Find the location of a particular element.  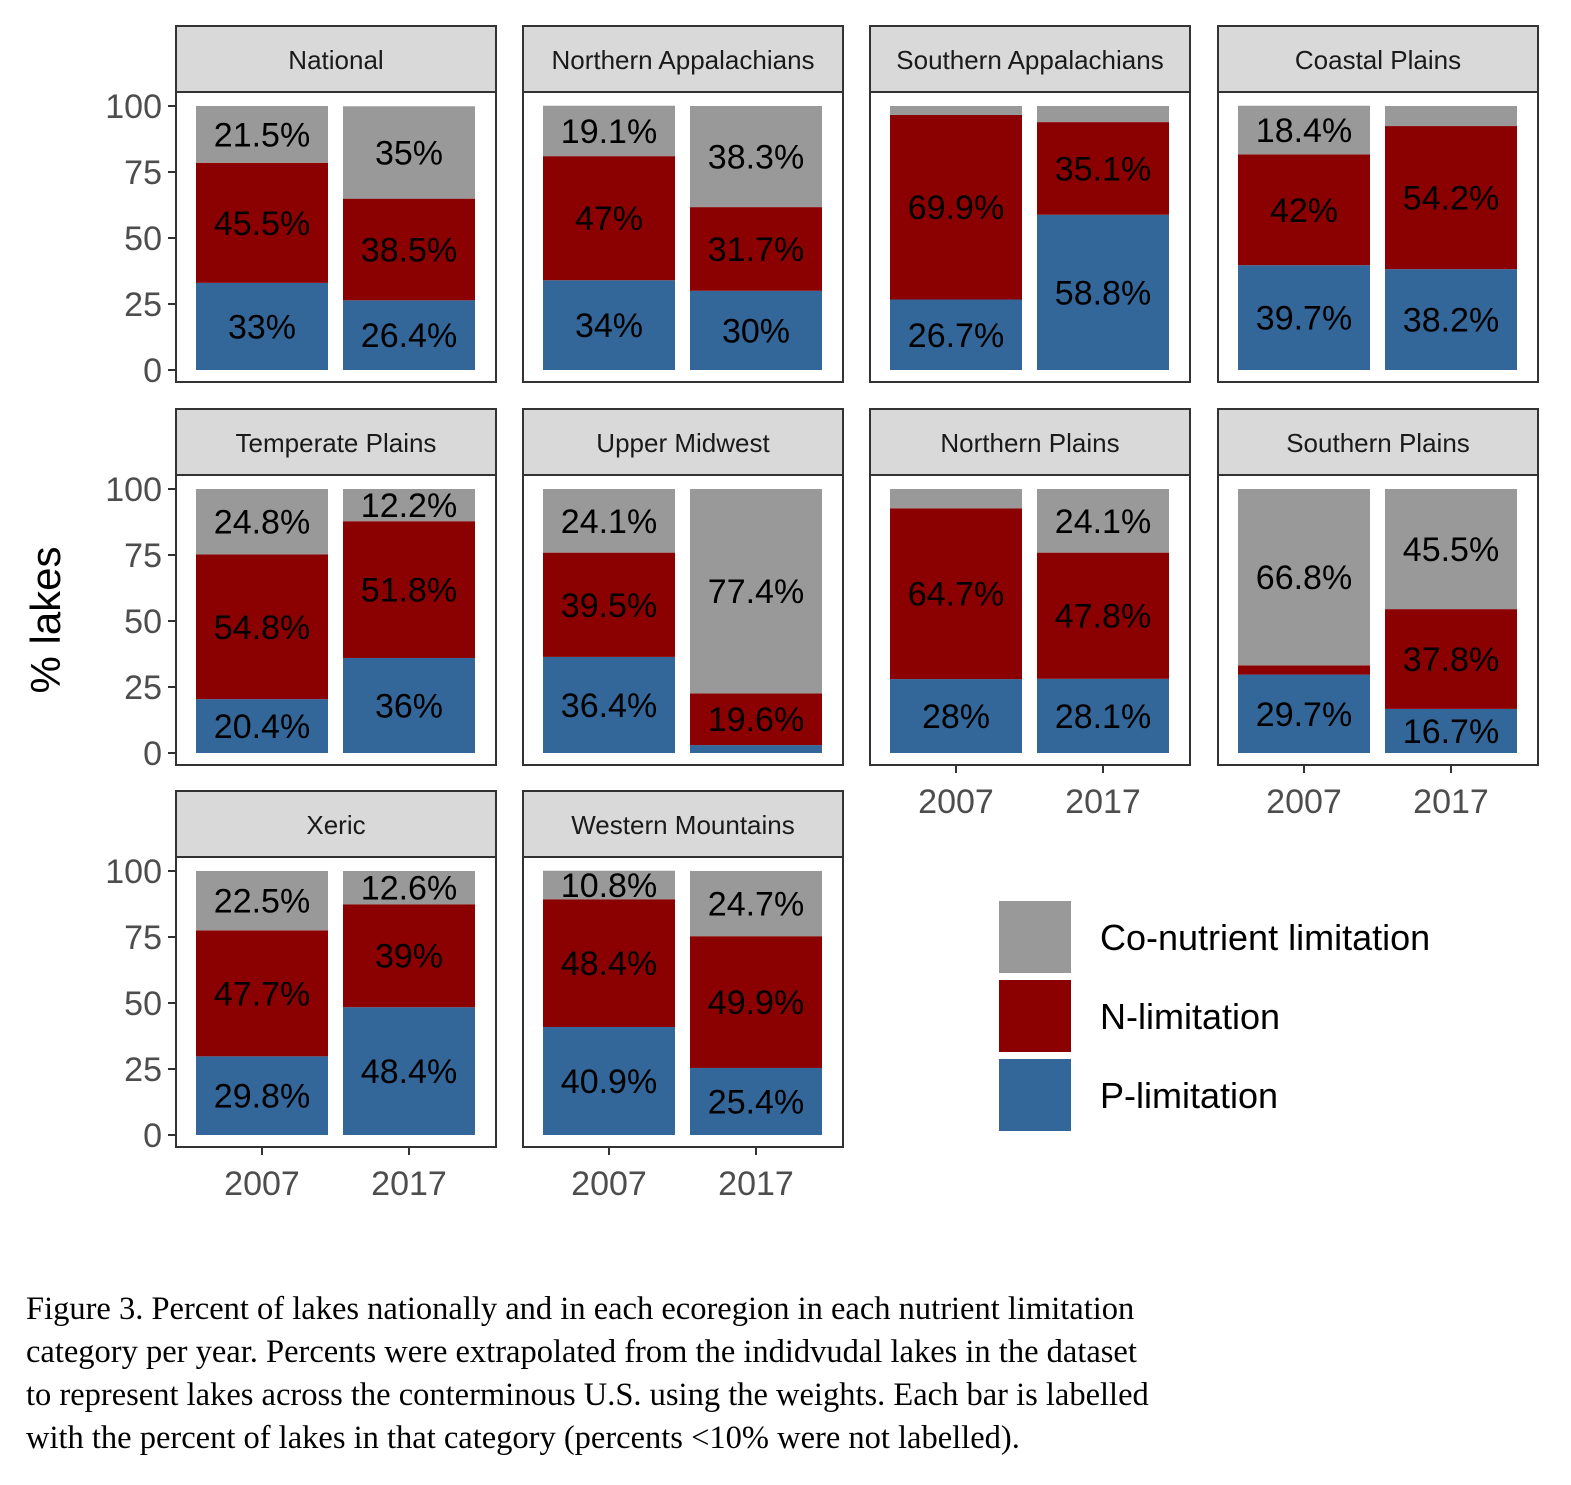

data-label: 69.9% is located at coordinates (956, 208).